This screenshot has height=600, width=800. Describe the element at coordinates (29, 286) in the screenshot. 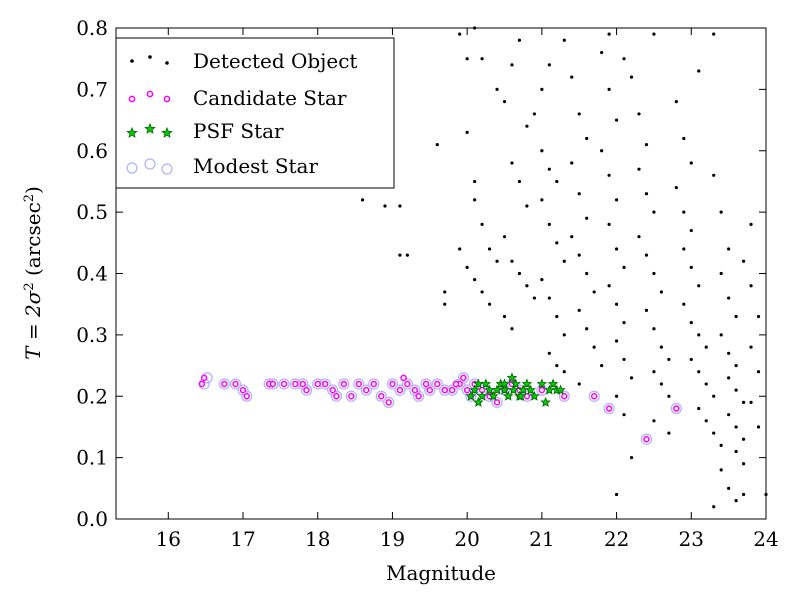

I see `y-axis-label-sup1: 2` at that location.